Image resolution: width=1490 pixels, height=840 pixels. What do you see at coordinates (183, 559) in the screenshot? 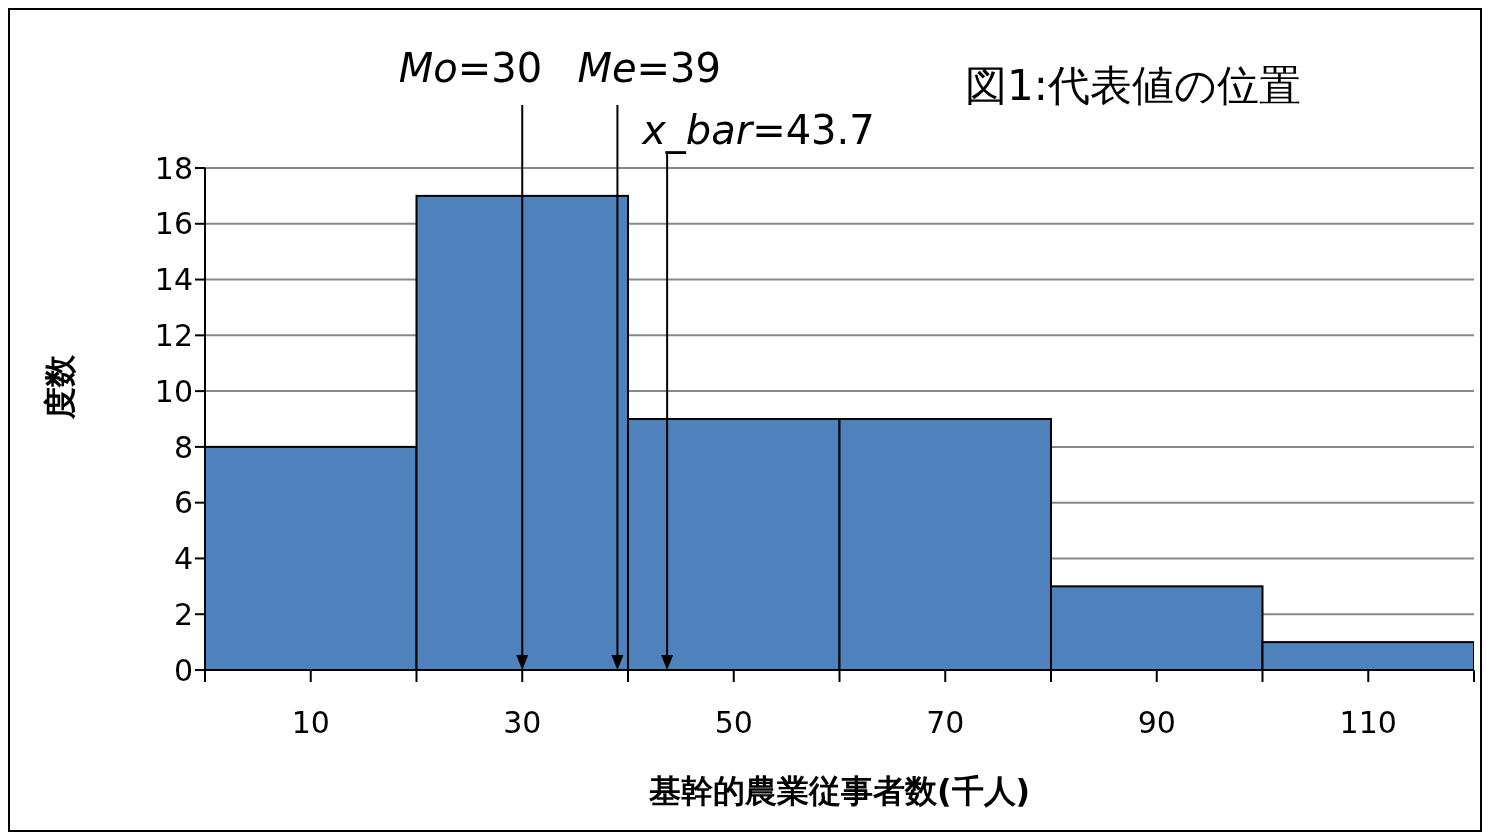
I see `y-tick-label: 4` at bounding box center [183, 559].